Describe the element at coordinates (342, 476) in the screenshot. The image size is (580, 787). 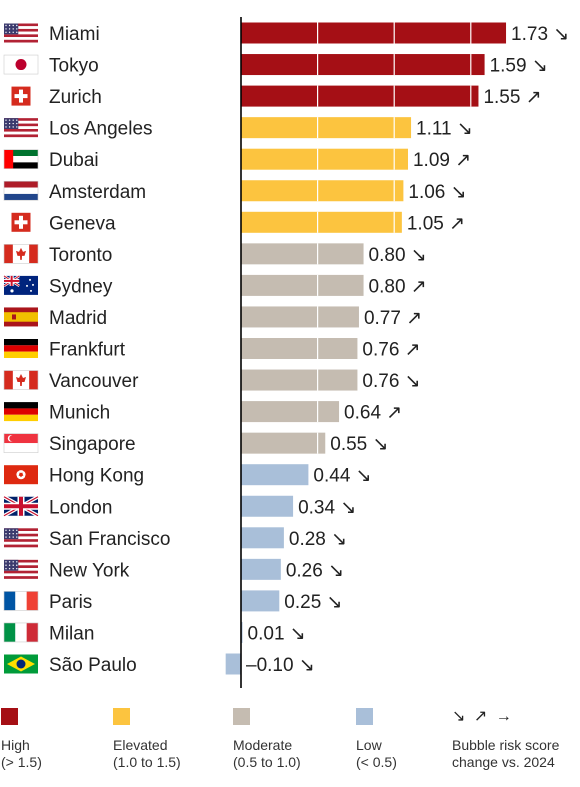
I see `value-label-hong-kong: 0.44 ↘` at that location.